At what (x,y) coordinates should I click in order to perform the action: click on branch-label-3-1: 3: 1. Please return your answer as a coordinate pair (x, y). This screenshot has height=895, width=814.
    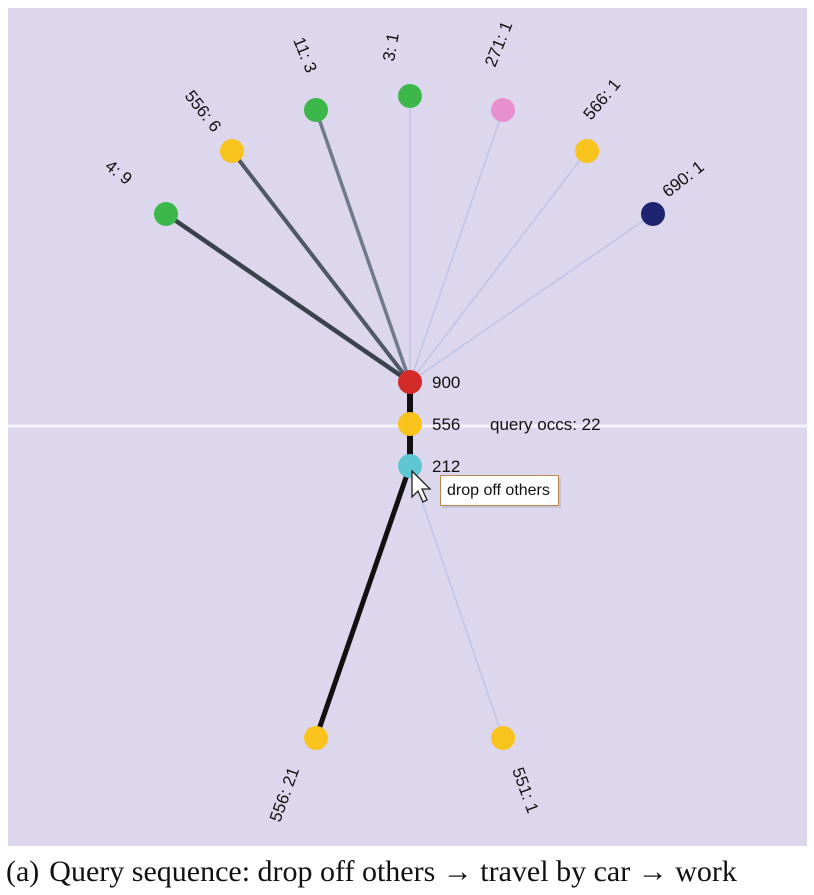
    Looking at the image, I should click on (391, 46).